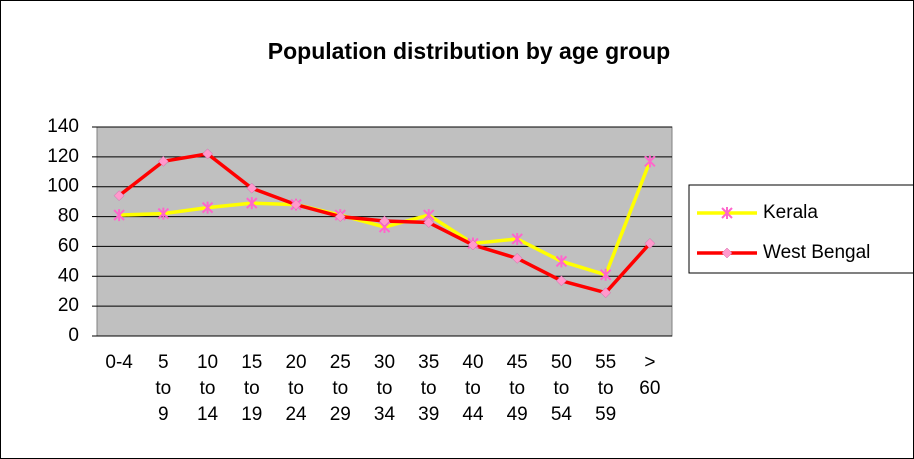 Image resolution: width=914 pixels, height=459 pixels. What do you see at coordinates (63, 186) in the screenshot?
I see `y-tick-label: 100` at bounding box center [63, 186].